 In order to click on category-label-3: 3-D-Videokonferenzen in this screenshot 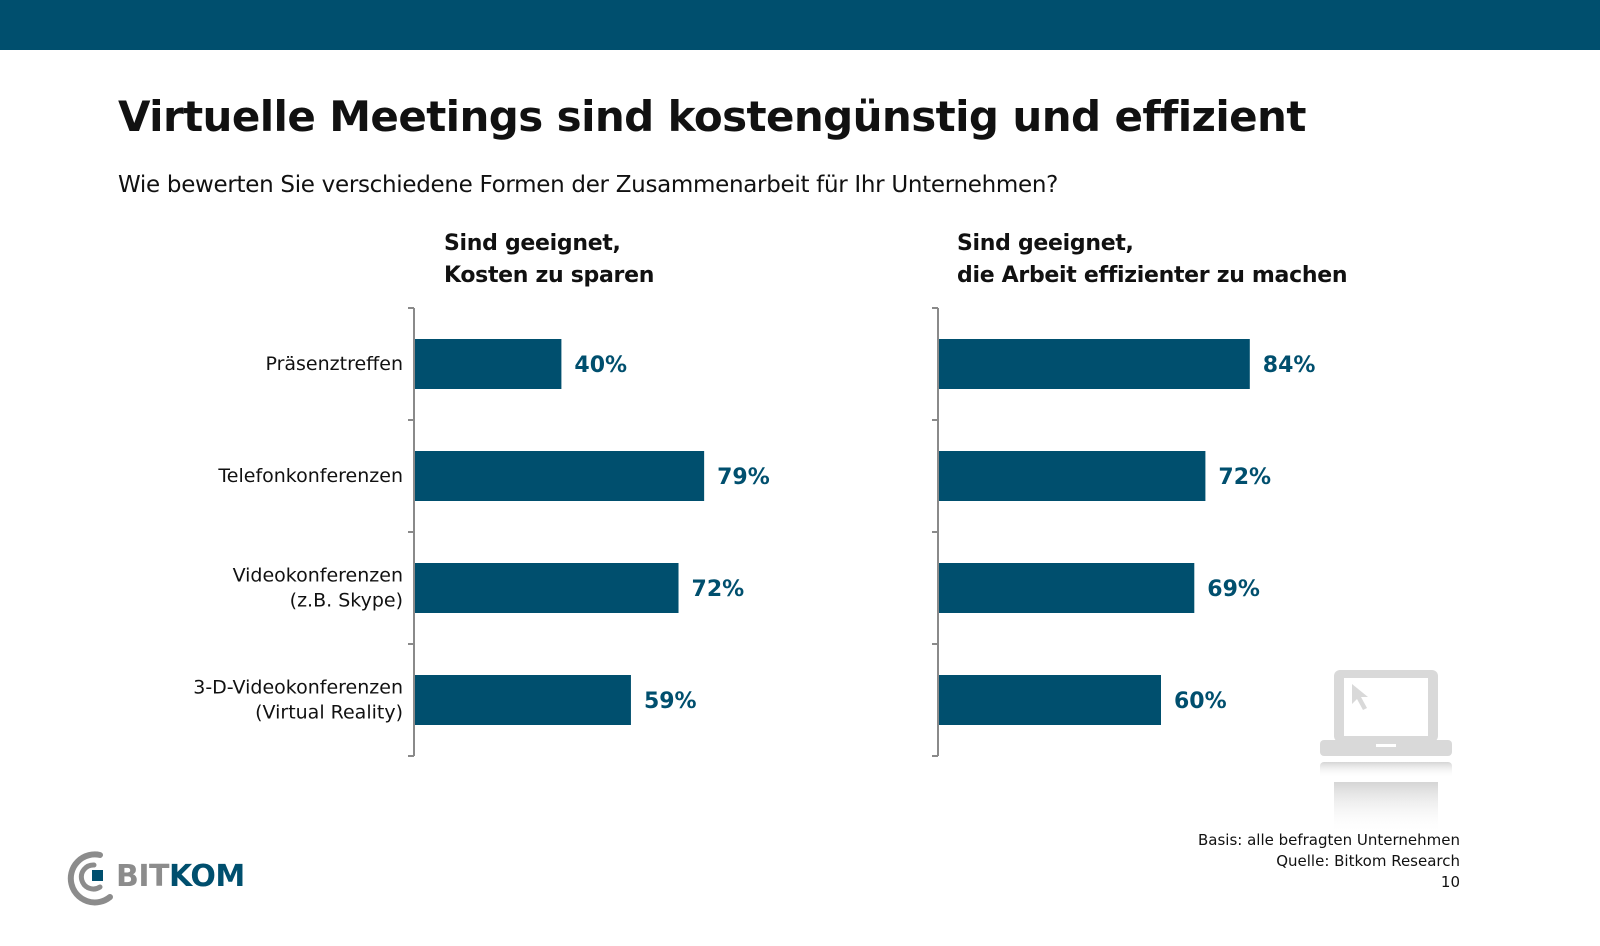, I will do `click(298, 688)`.